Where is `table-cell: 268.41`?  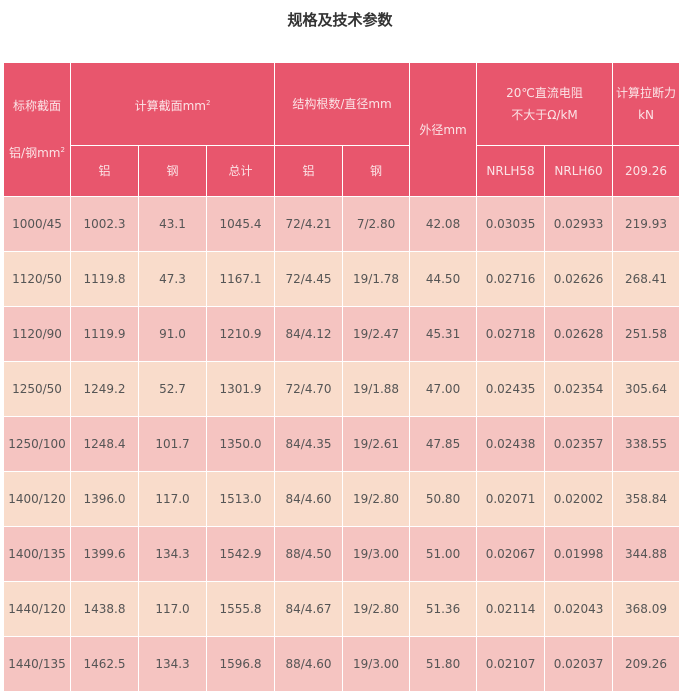 table-cell: 268.41 is located at coordinates (646, 279).